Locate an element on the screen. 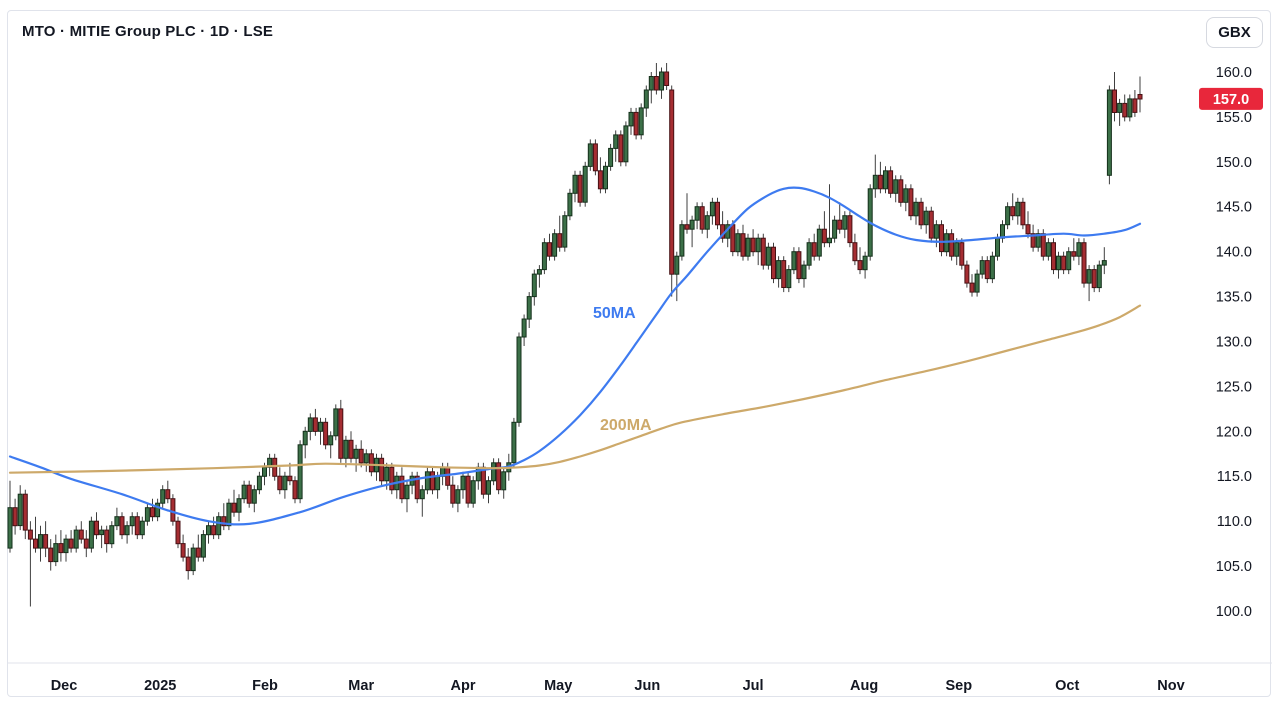  last-price-badge: 157.0 is located at coordinates (1231, 98).